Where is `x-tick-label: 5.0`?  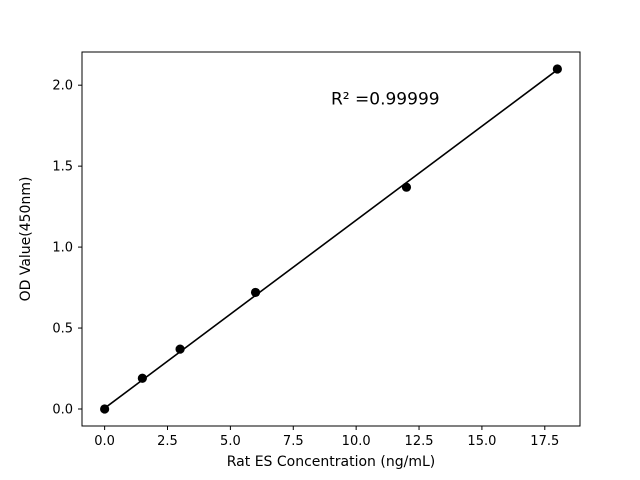
x-tick-label: 5.0 is located at coordinates (230, 441).